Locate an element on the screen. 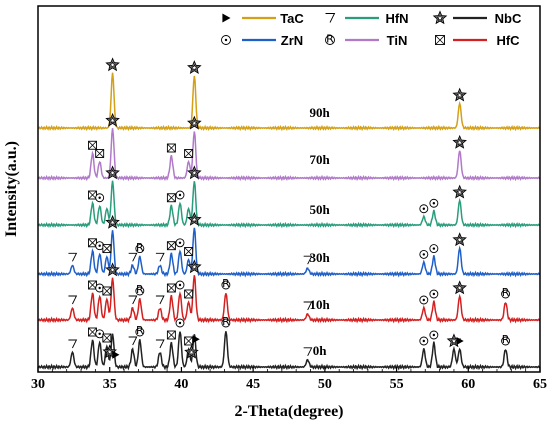 This screenshot has height=431, width=550. legend-label-HfC: HfC is located at coordinates (508, 40).